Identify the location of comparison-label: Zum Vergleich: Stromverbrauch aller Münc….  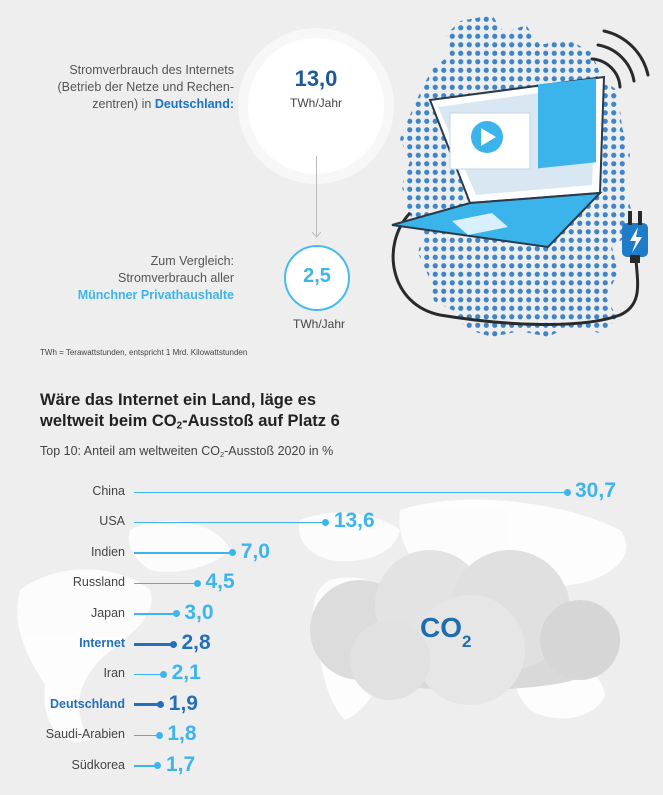
(155, 278).